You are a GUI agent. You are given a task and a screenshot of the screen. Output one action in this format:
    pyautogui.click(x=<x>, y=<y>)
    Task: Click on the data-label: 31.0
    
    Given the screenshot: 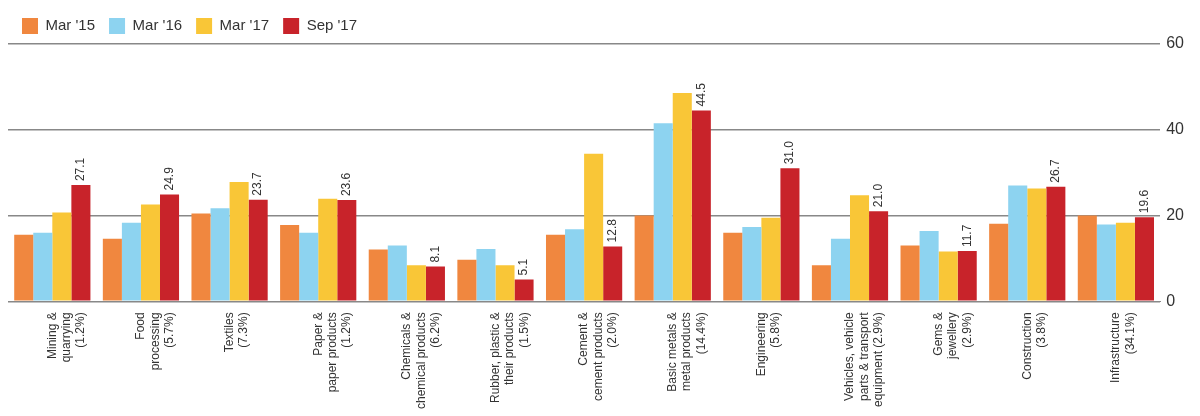 What is the action you would take?
    pyautogui.click(x=789, y=152)
    